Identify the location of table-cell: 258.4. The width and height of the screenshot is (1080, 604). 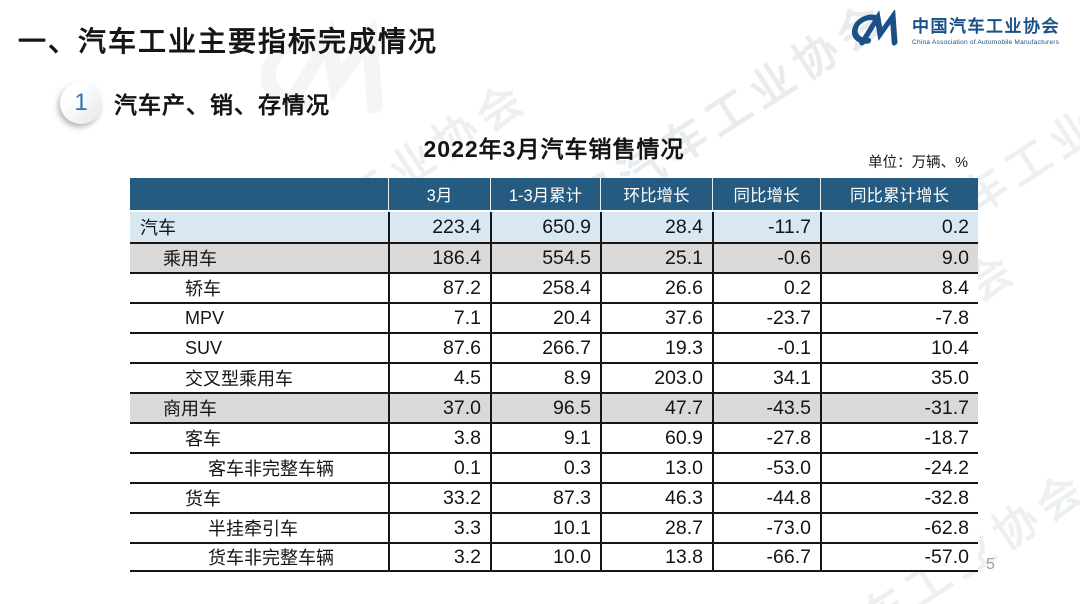
(545, 288).